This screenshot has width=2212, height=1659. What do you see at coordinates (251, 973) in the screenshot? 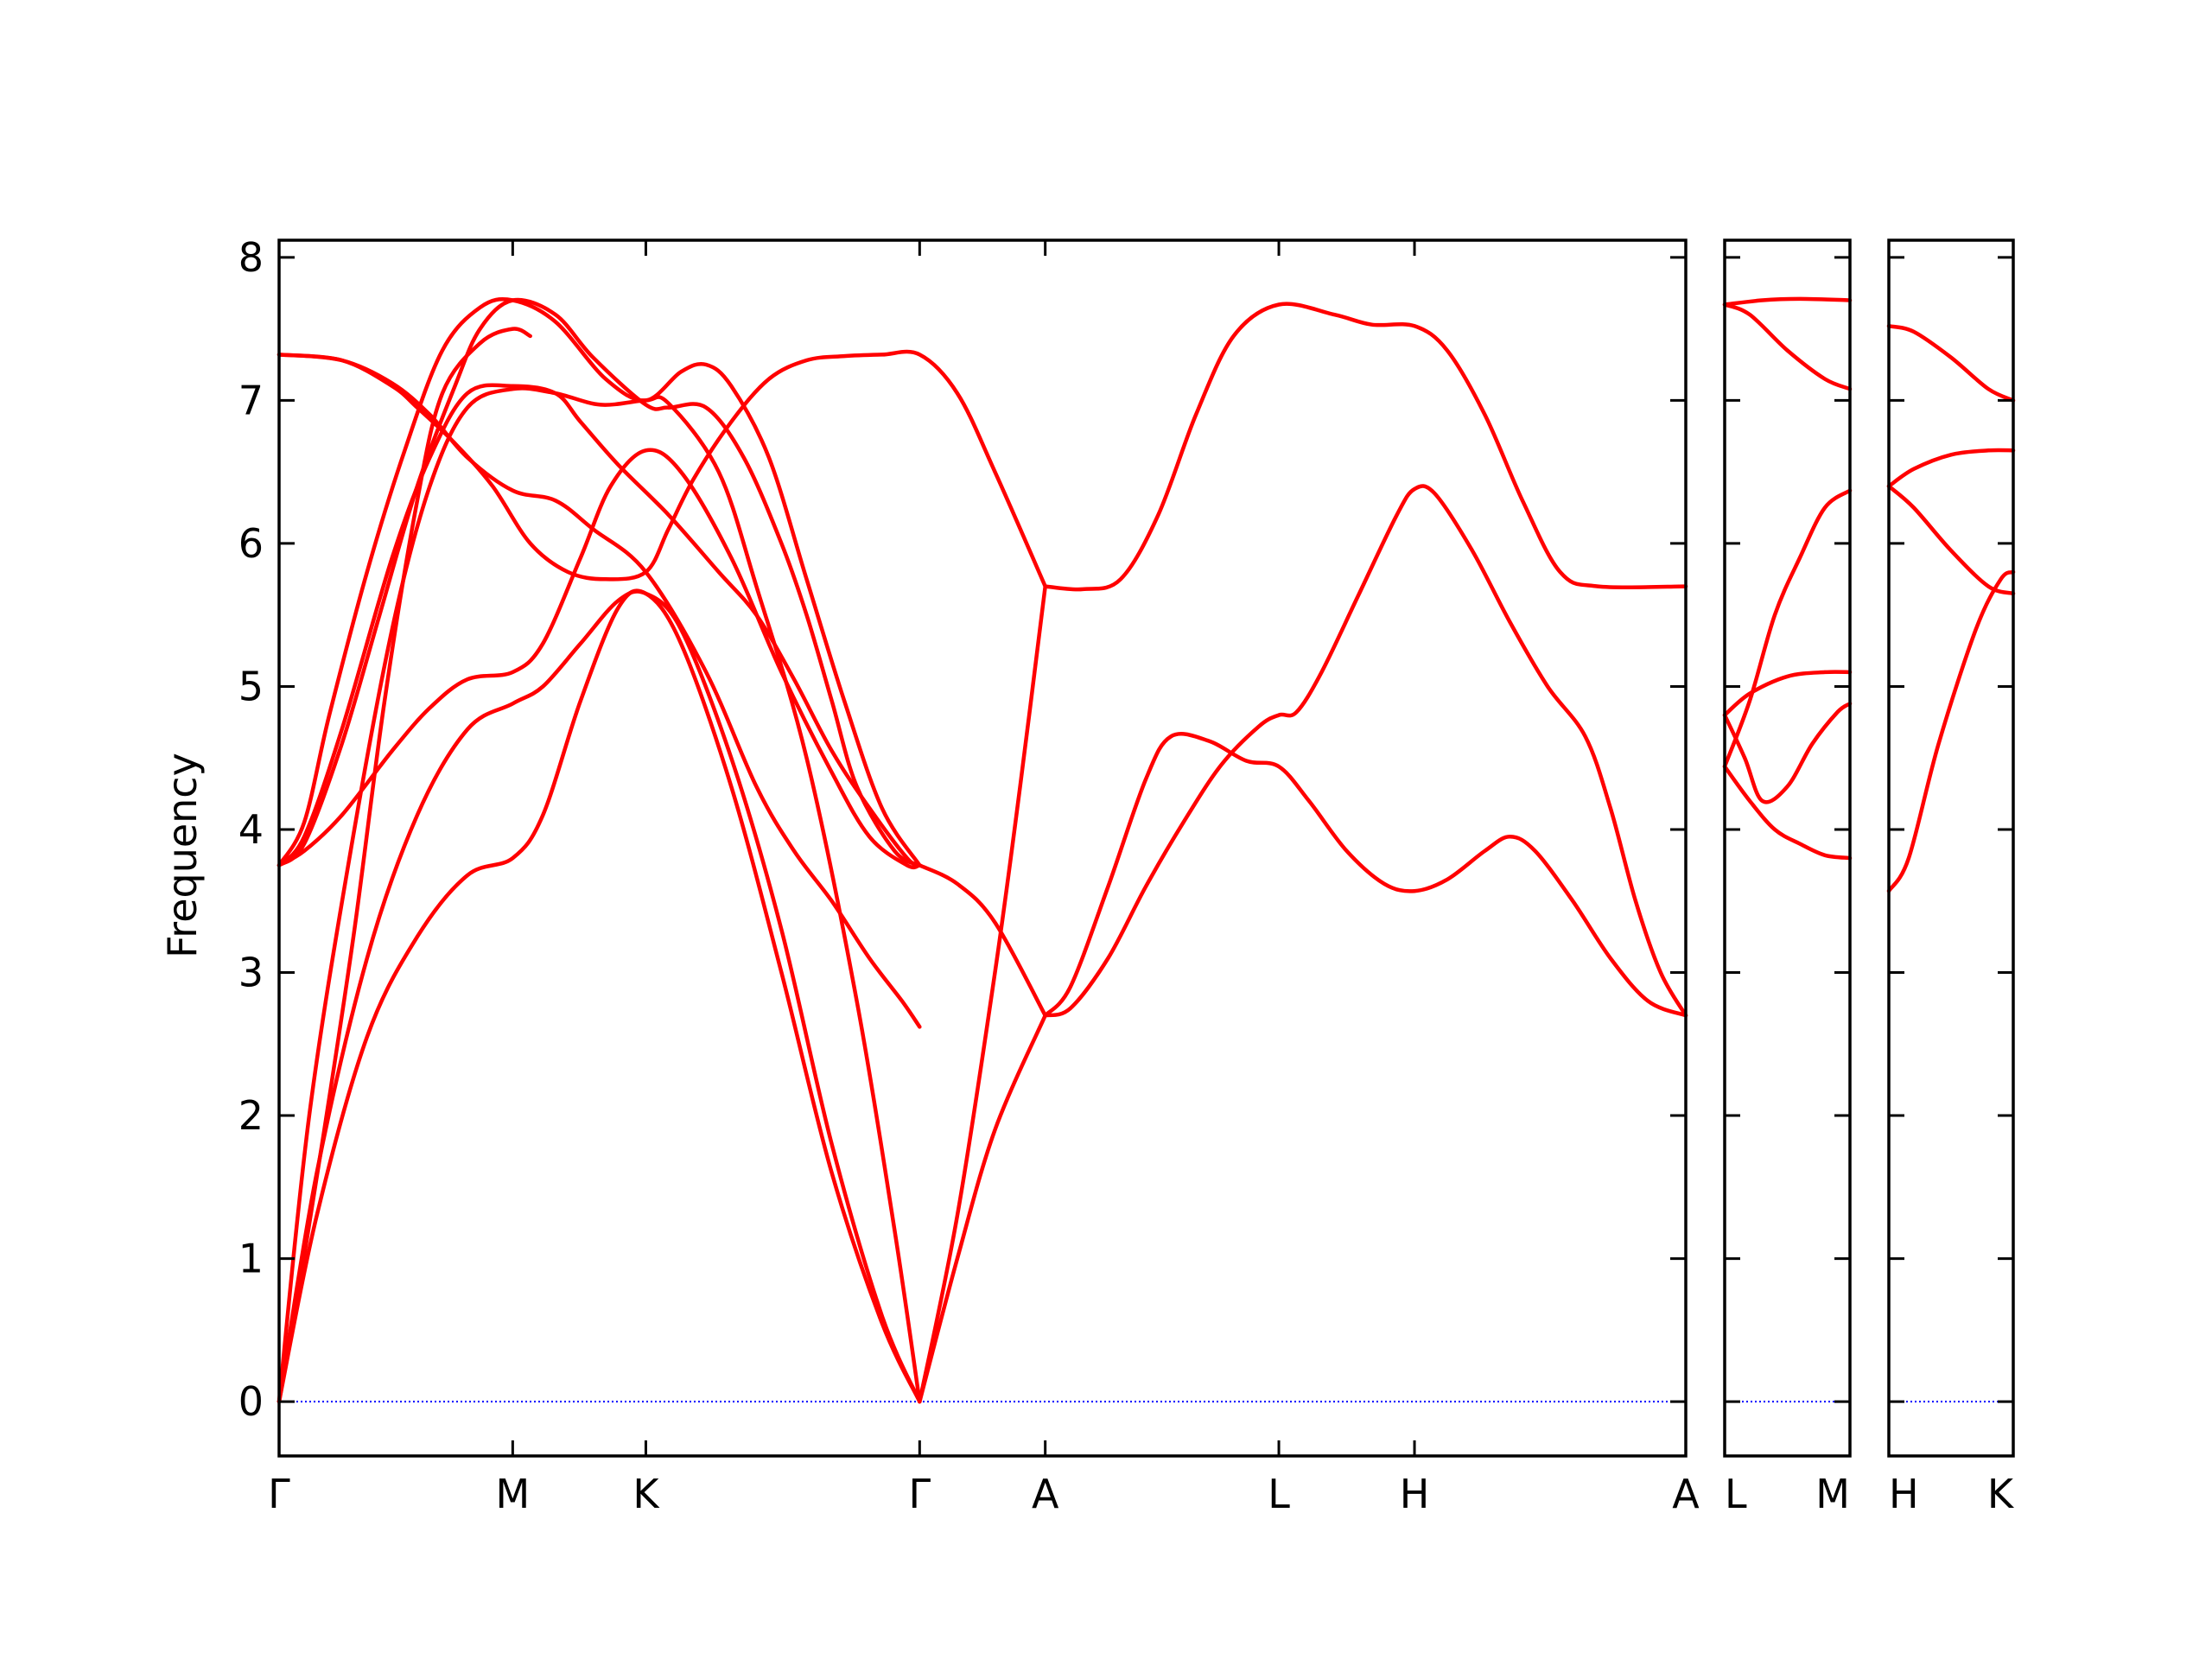
I see `y-tick-label: 3` at bounding box center [251, 973].